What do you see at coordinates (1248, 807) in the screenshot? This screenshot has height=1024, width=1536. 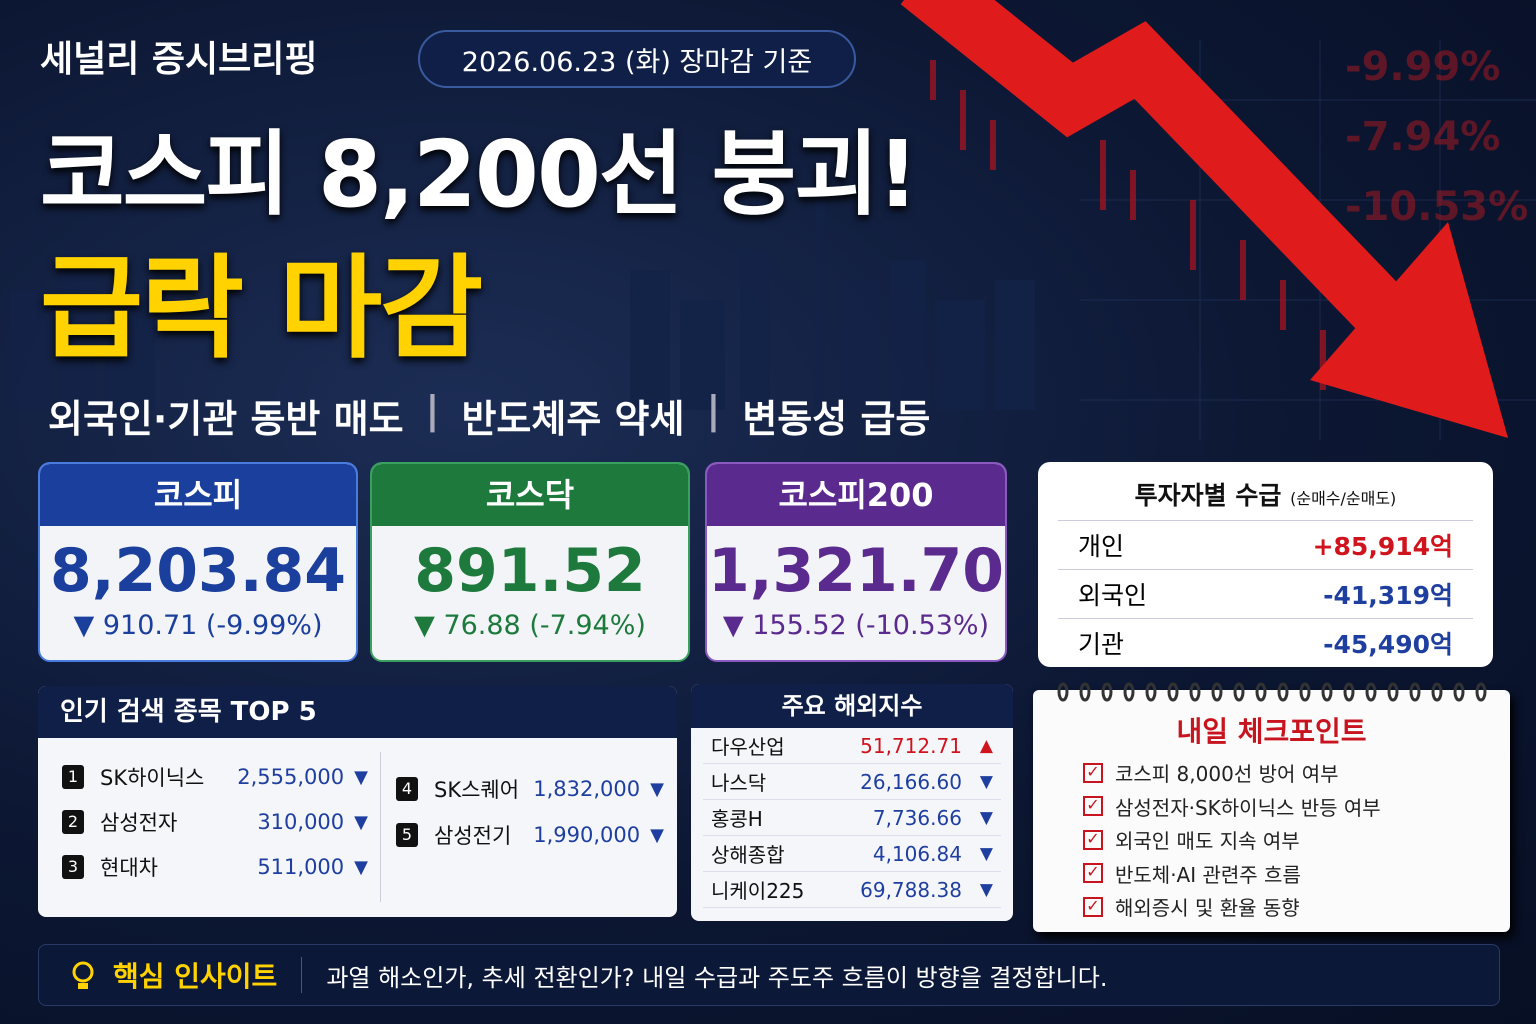 I see `checkpoint-text: 삼성전자·SK하이닉스 반등 여부` at bounding box center [1248, 807].